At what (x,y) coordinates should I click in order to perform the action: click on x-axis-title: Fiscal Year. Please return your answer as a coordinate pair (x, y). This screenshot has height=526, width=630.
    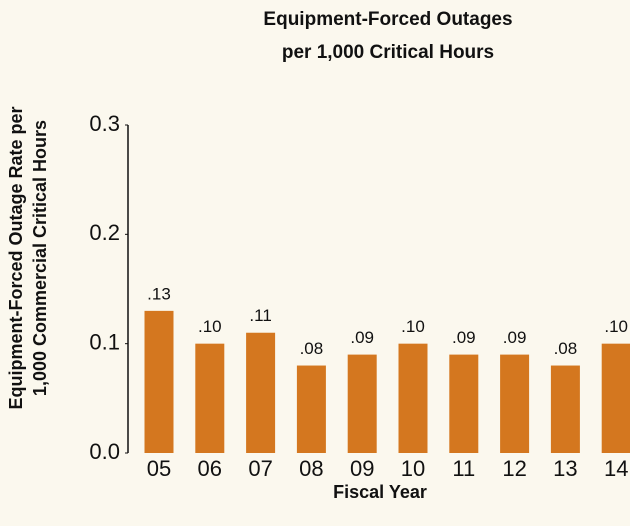
    Looking at the image, I should click on (380, 492).